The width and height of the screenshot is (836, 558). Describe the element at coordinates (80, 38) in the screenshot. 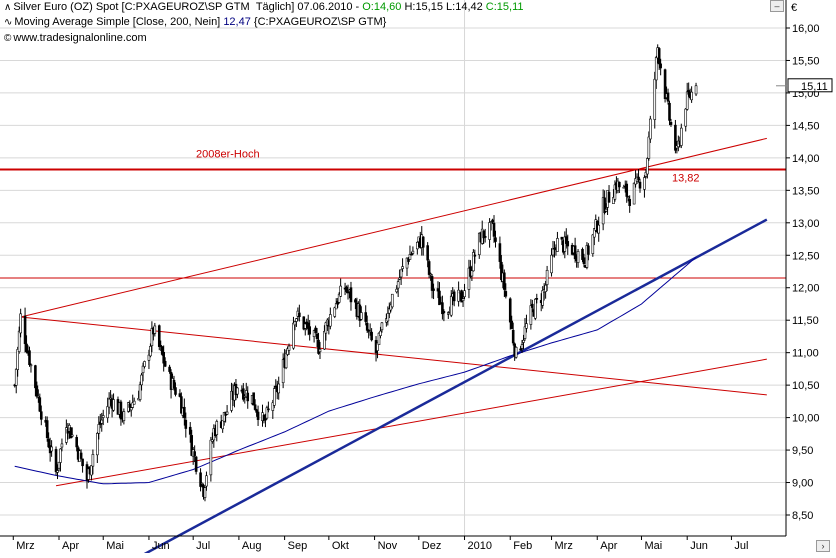

I see `source-url: www.tradesignalonline.com` at that location.